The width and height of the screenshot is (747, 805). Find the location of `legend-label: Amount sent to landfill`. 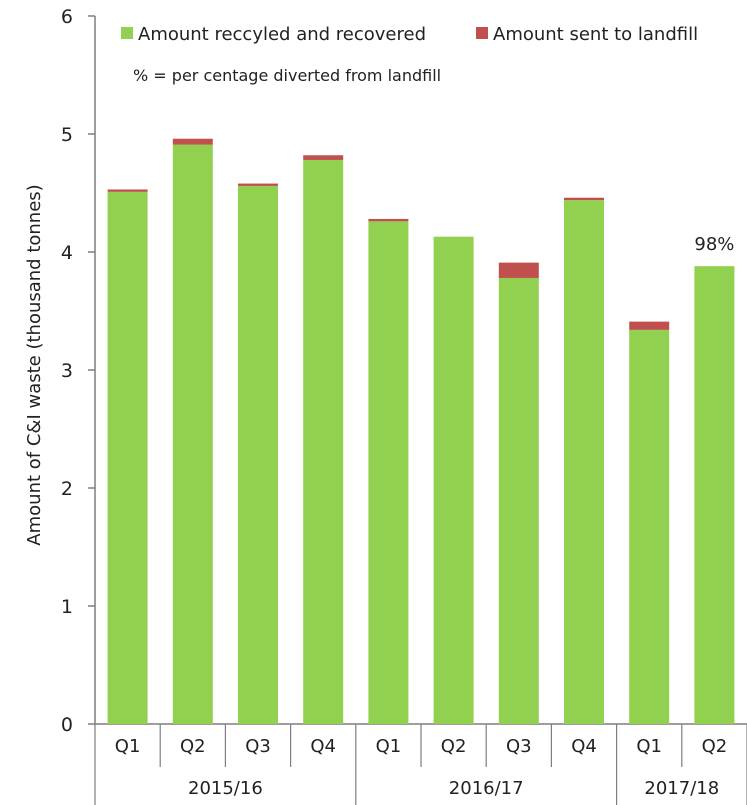

legend-label: Amount sent to landfill is located at coordinates (595, 34).